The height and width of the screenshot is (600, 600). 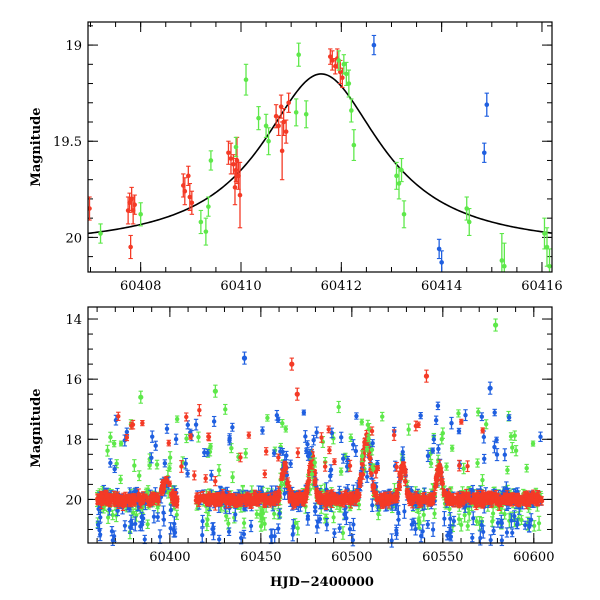 What do you see at coordinates (140, 286) in the screenshot?
I see `x-tick-label: 60408` at bounding box center [140, 286].